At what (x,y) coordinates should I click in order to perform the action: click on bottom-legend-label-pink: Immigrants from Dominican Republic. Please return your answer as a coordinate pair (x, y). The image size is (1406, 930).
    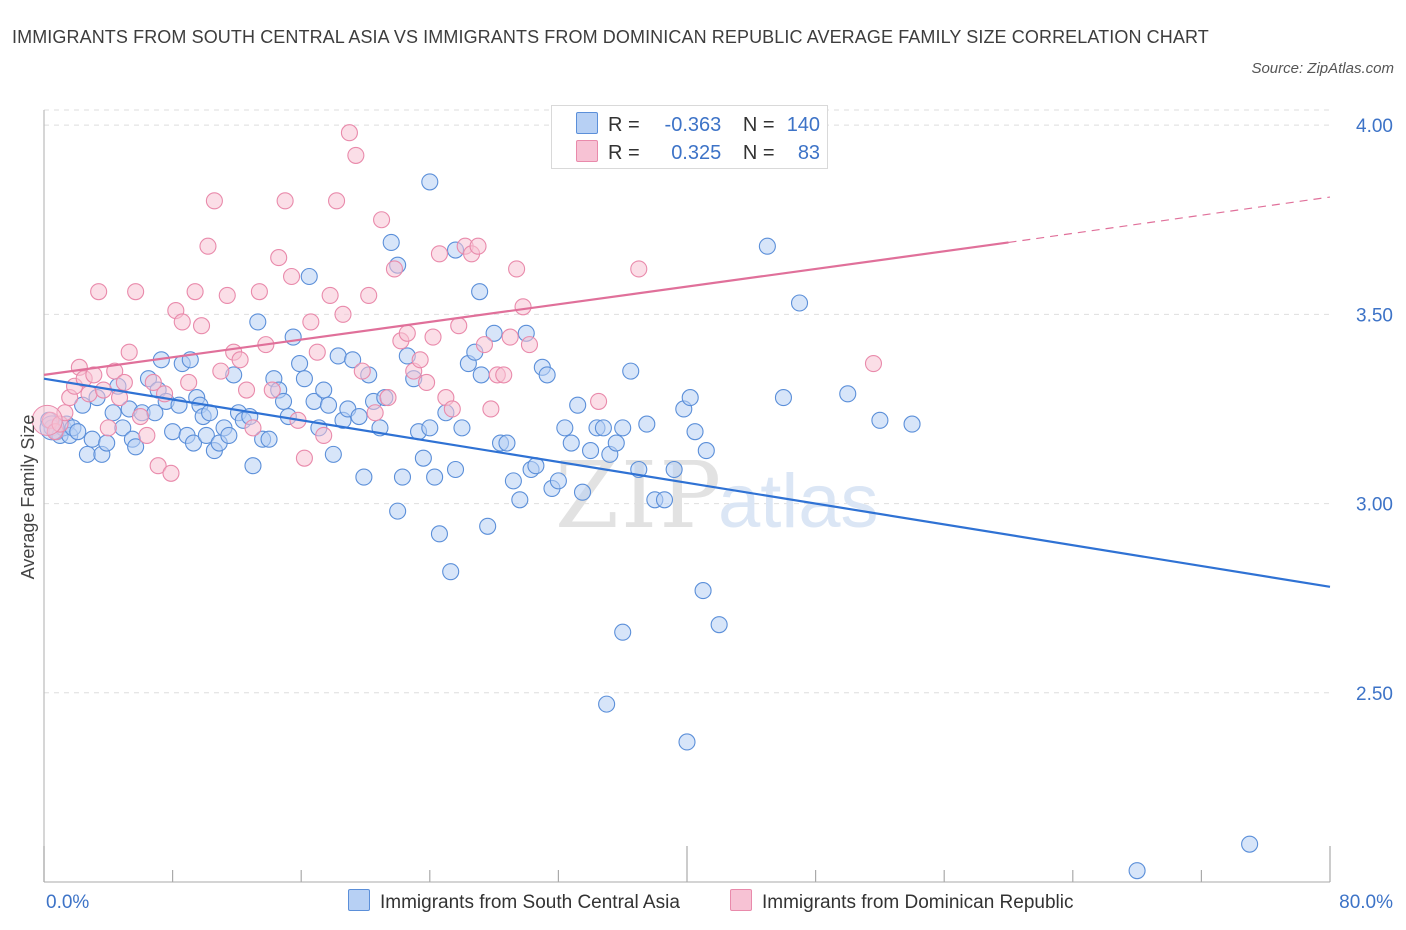
    Looking at the image, I should click on (918, 902).